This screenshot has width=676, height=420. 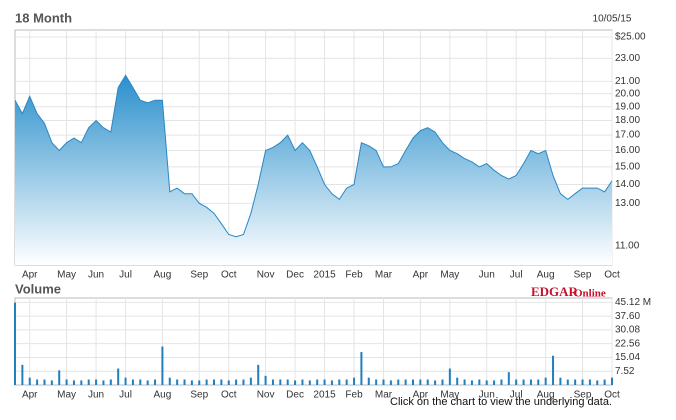 I want to click on y-tick-label: 15.00, so click(x=627, y=167).